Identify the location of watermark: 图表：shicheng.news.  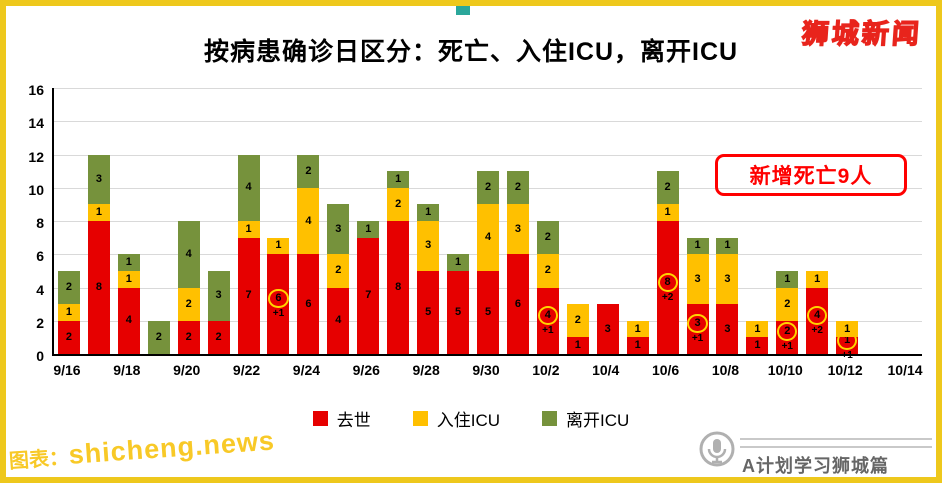
(142, 450).